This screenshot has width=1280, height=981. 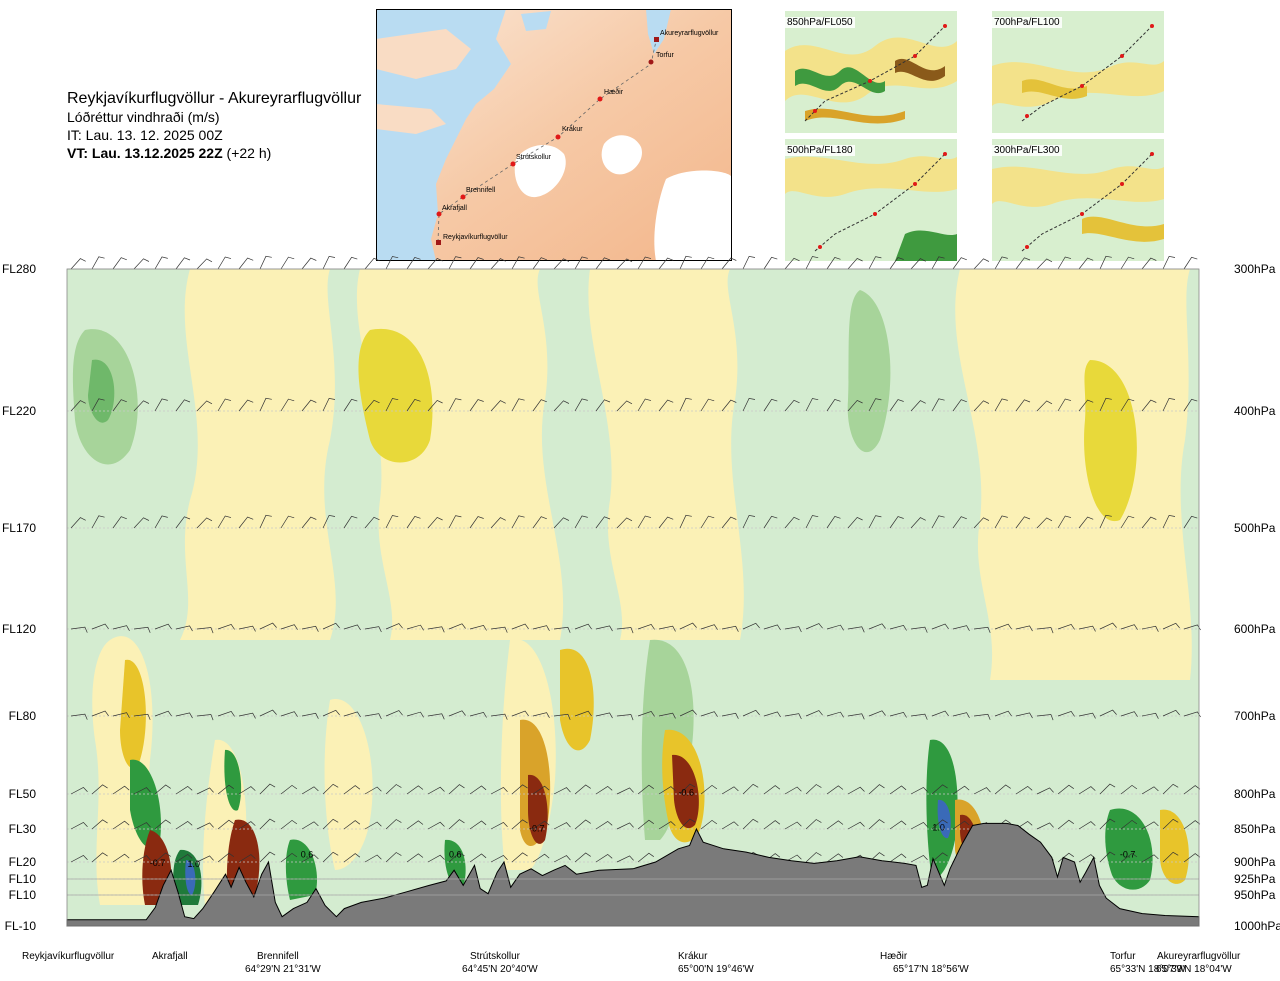 What do you see at coordinates (686, 792) in the screenshot?
I see `contour-label-5: -0.6` at bounding box center [686, 792].